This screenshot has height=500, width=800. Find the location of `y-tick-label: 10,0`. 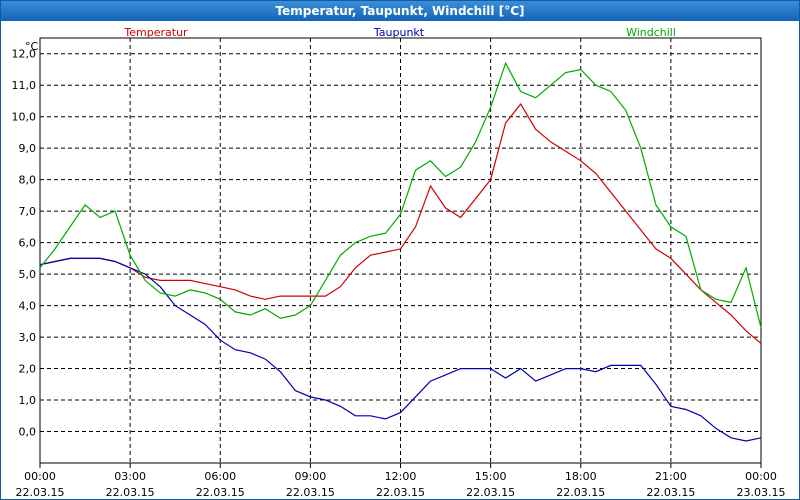

y-tick-label: 10,0 is located at coordinates (24, 117).